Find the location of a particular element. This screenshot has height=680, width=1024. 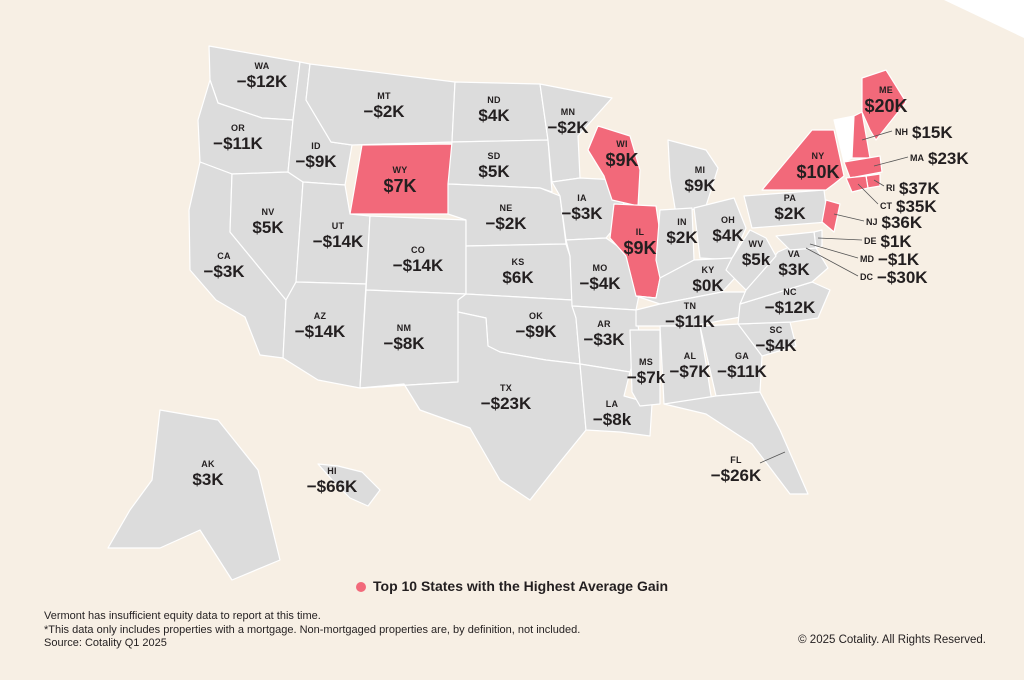

state-label-tx: TX −$23K is located at coordinates (506, 398).